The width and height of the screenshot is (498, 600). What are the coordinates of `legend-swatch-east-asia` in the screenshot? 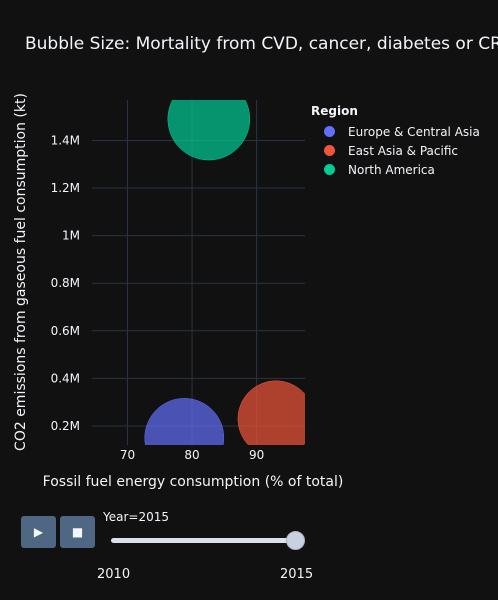 It's located at (329, 150).